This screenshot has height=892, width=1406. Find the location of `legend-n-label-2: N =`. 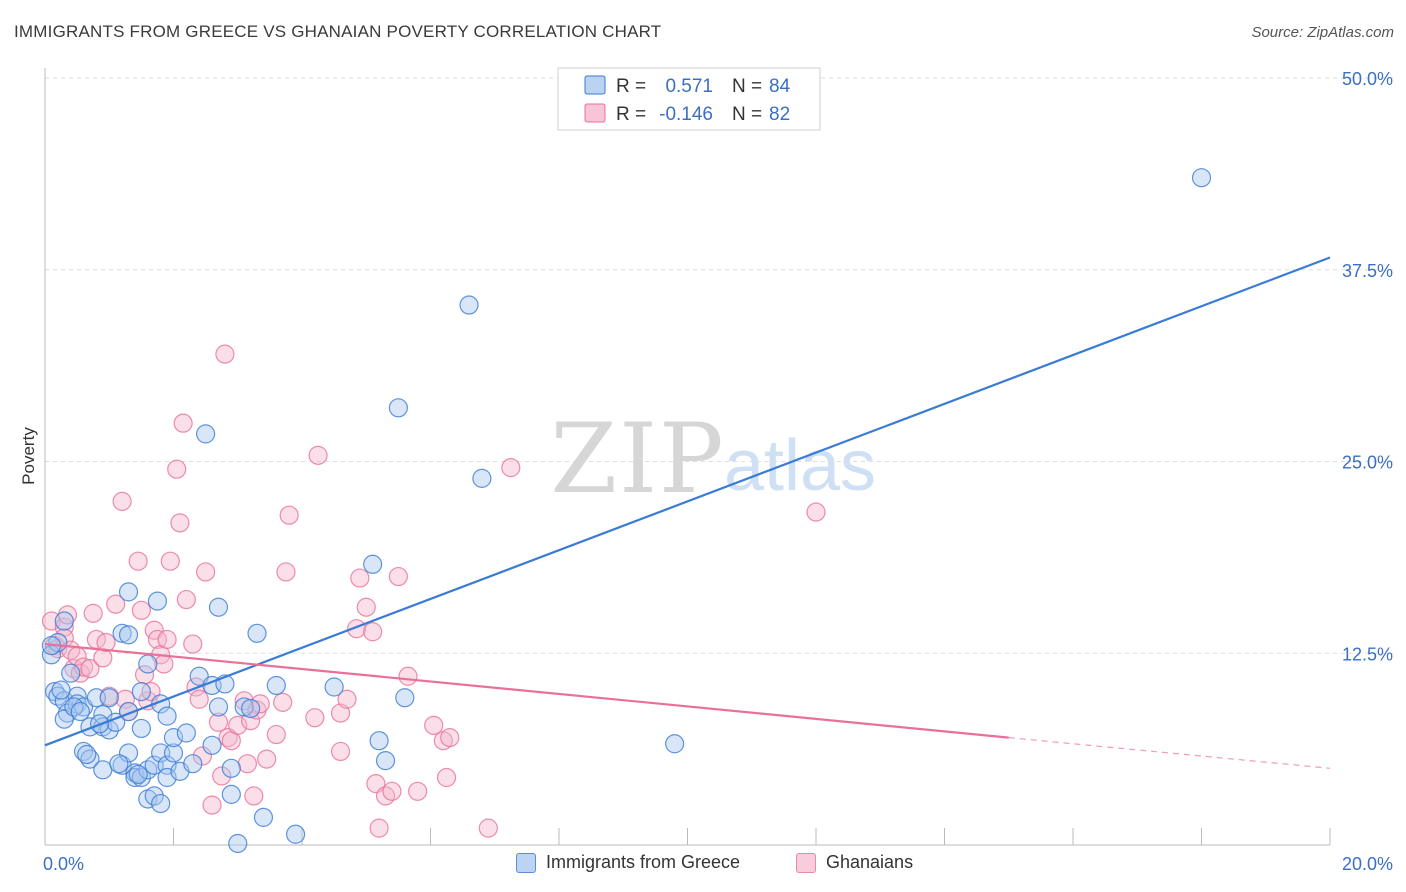

legend-n-label-2: N = is located at coordinates (747, 114).